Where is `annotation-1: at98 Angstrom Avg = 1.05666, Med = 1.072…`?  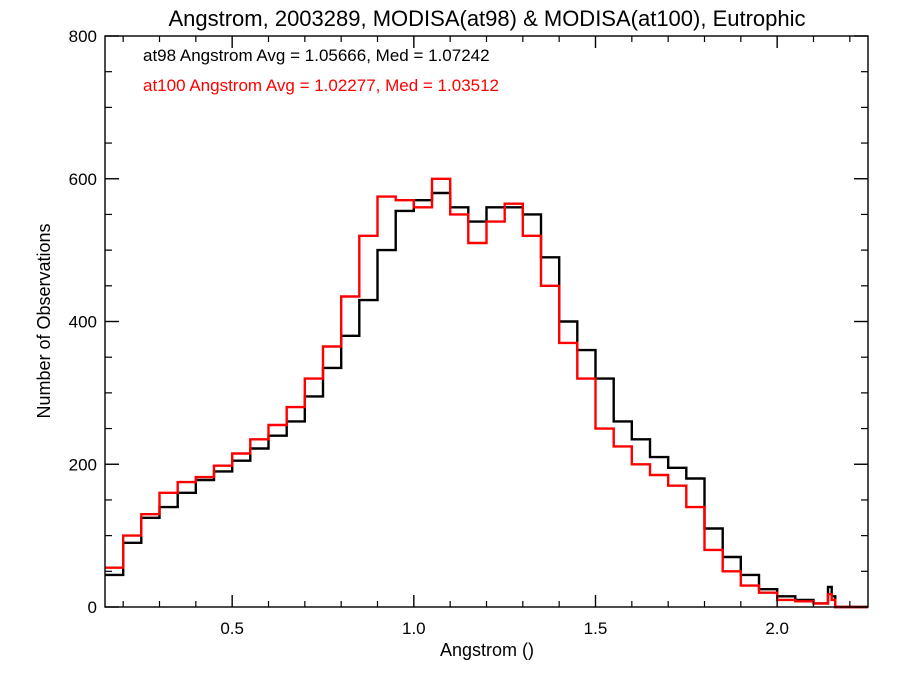
annotation-1: at98 Angstrom Avg = 1.05666, Med = 1.072… is located at coordinates (316, 55).